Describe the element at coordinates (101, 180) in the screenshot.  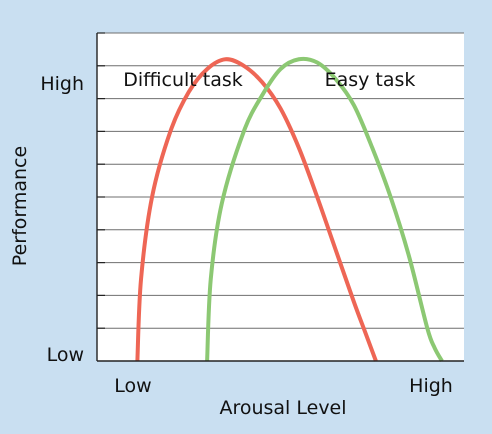
I see `y-ticks` at that location.